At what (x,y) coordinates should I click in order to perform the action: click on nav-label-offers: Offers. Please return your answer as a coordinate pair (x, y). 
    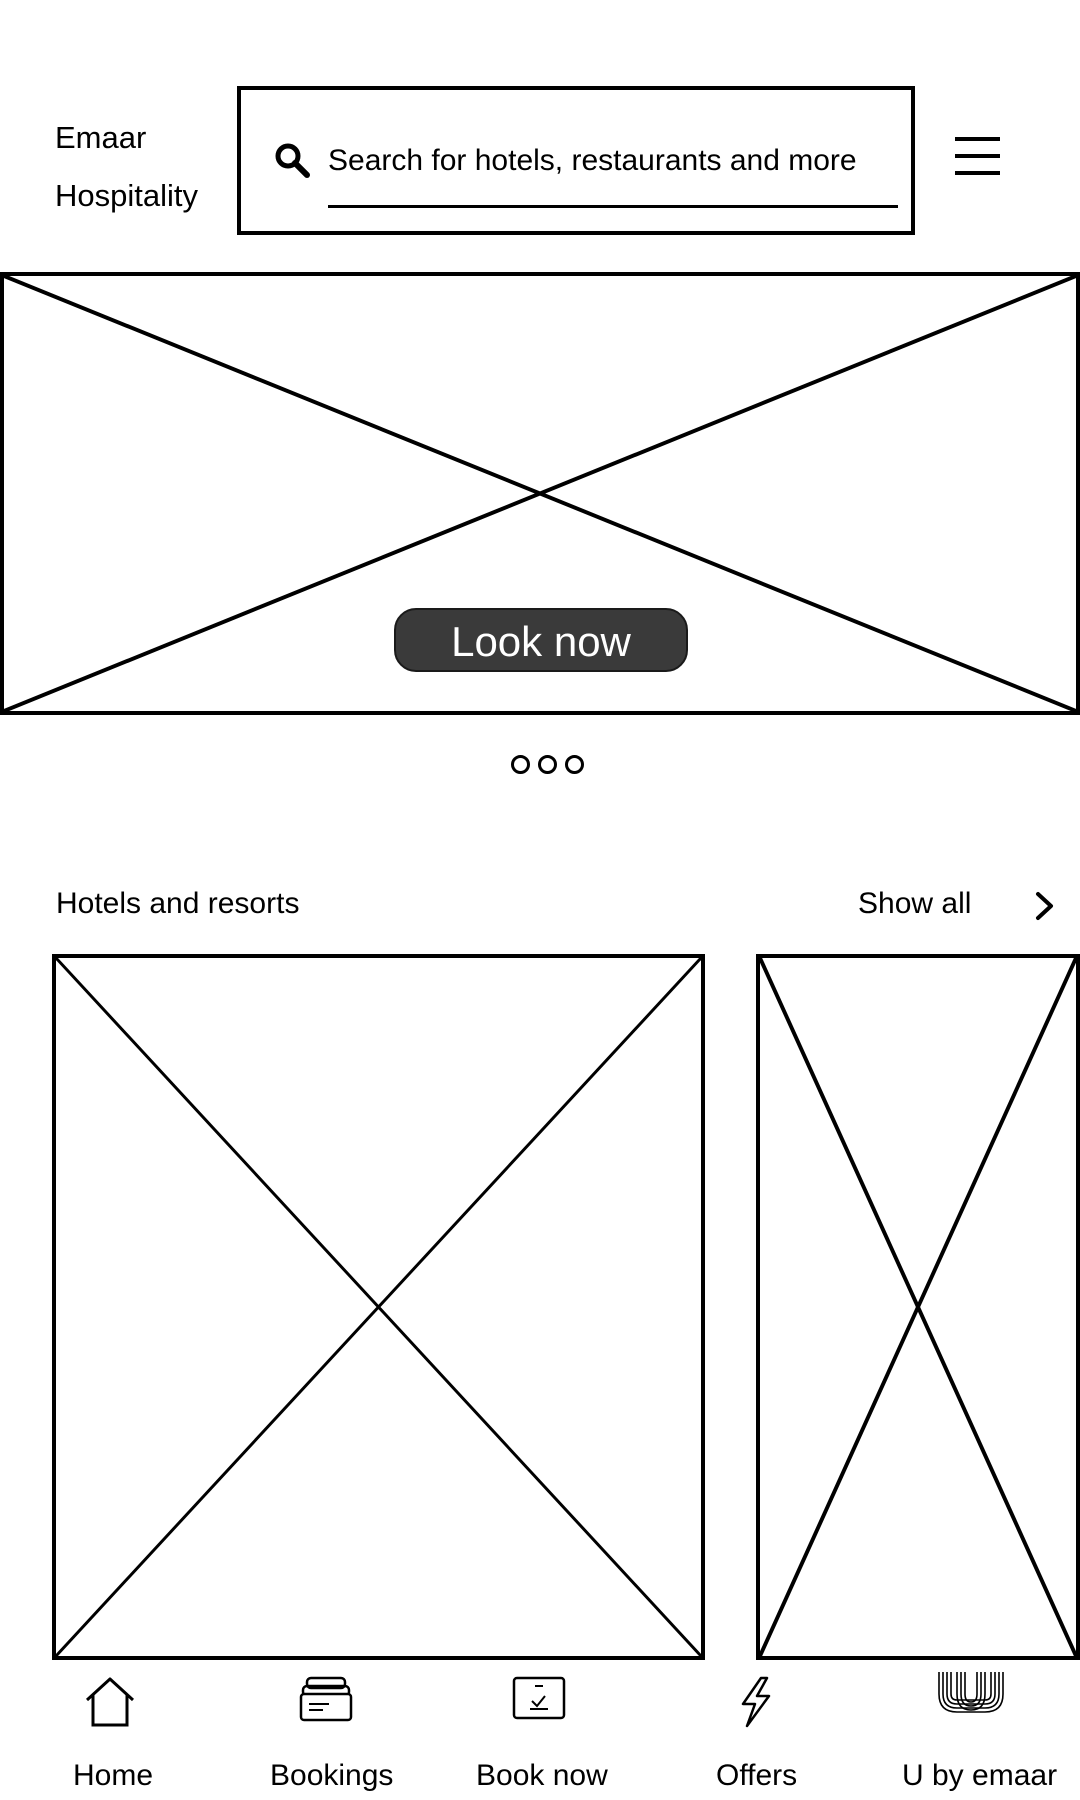
    Looking at the image, I should click on (757, 1775).